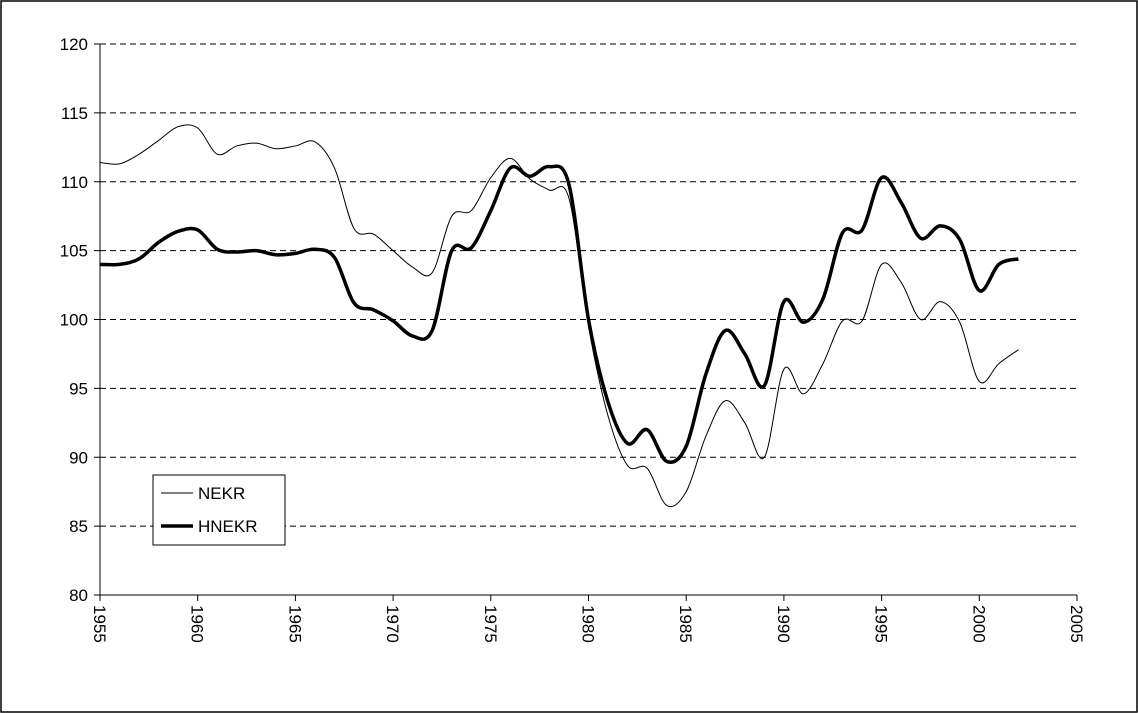 Image resolution: width=1138 pixels, height=713 pixels. What do you see at coordinates (221, 493) in the screenshot?
I see `legend-label: NEKR` at bounding box center [221, 493].